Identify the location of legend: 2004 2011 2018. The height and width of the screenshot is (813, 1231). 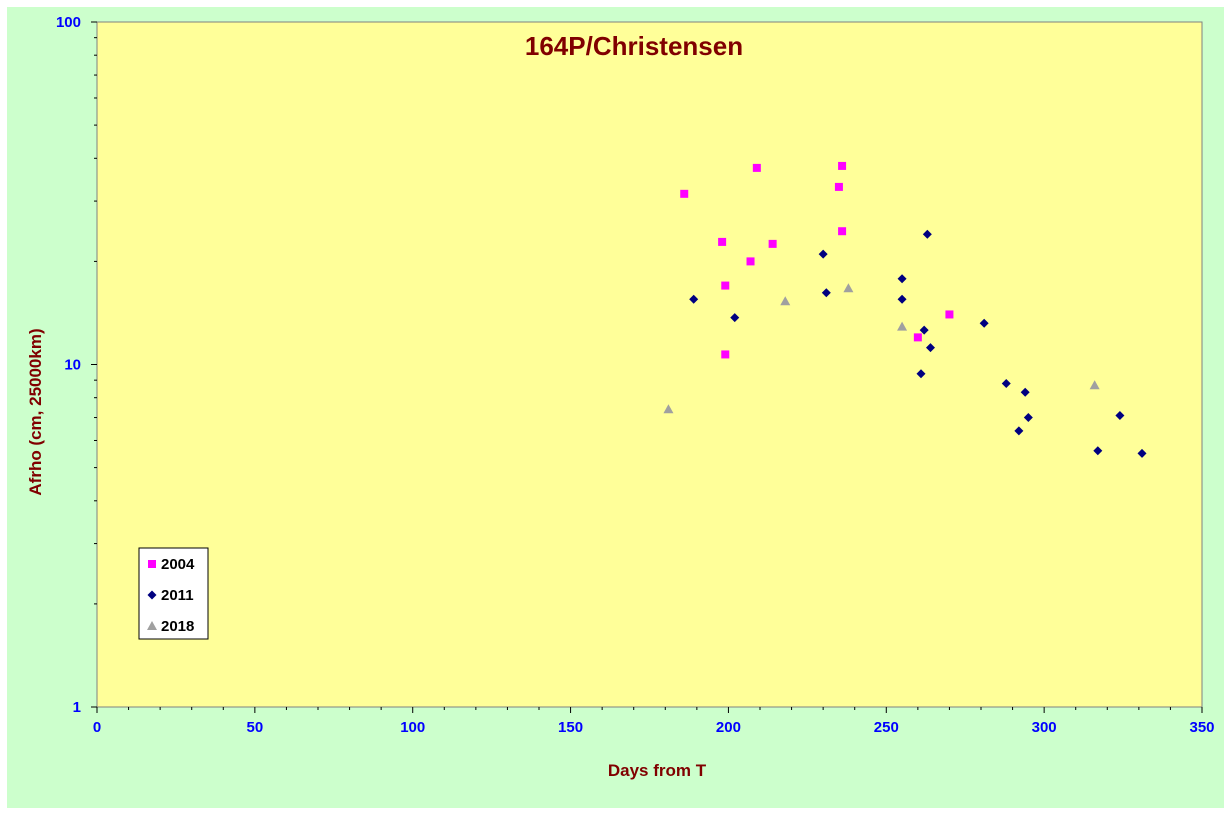
(173, 593).